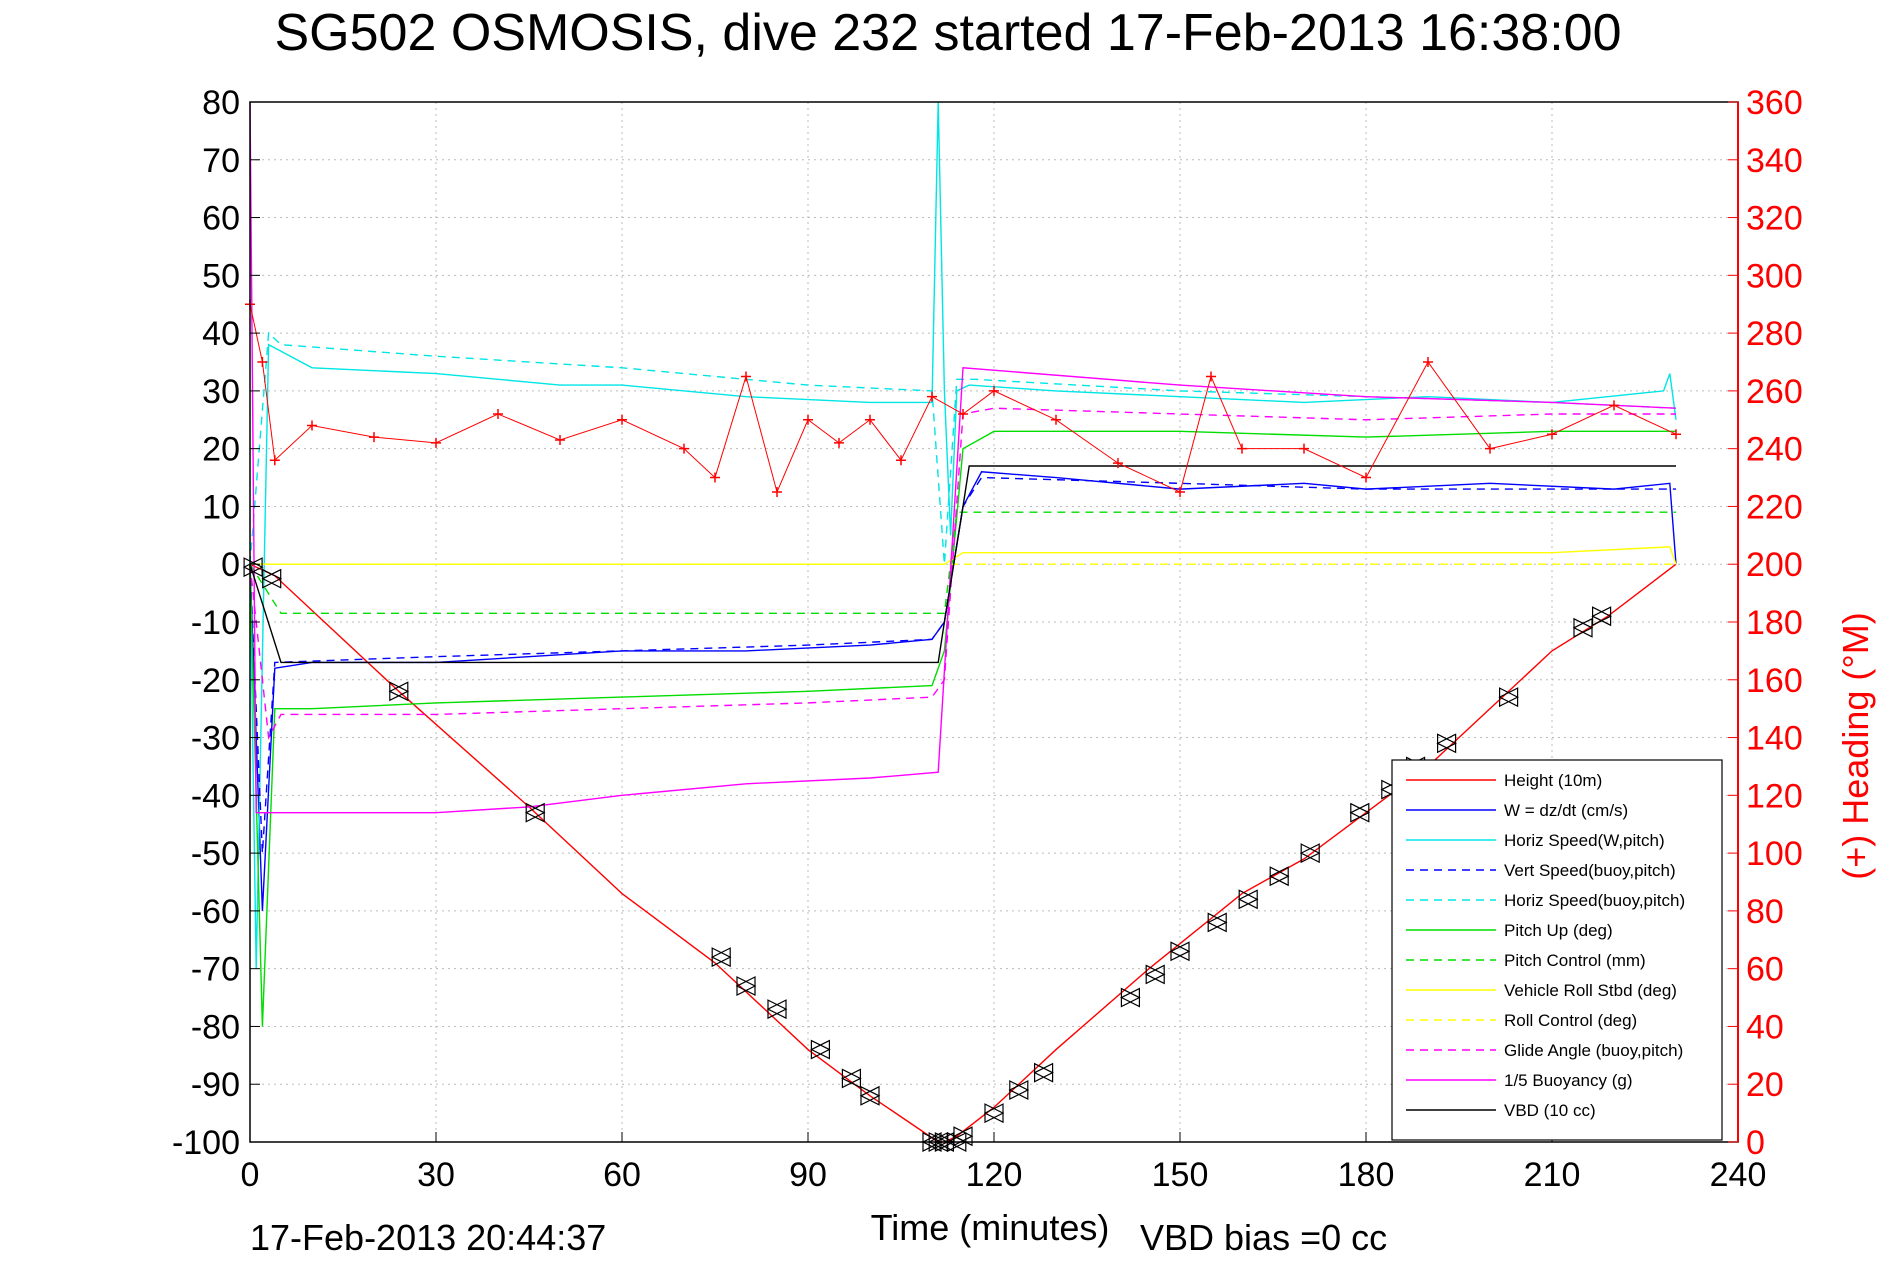  Describe the element at coordinates (1855, 745) in the screenshot. I see `heading-axis-label: (+) Heading (°M)` at that location.